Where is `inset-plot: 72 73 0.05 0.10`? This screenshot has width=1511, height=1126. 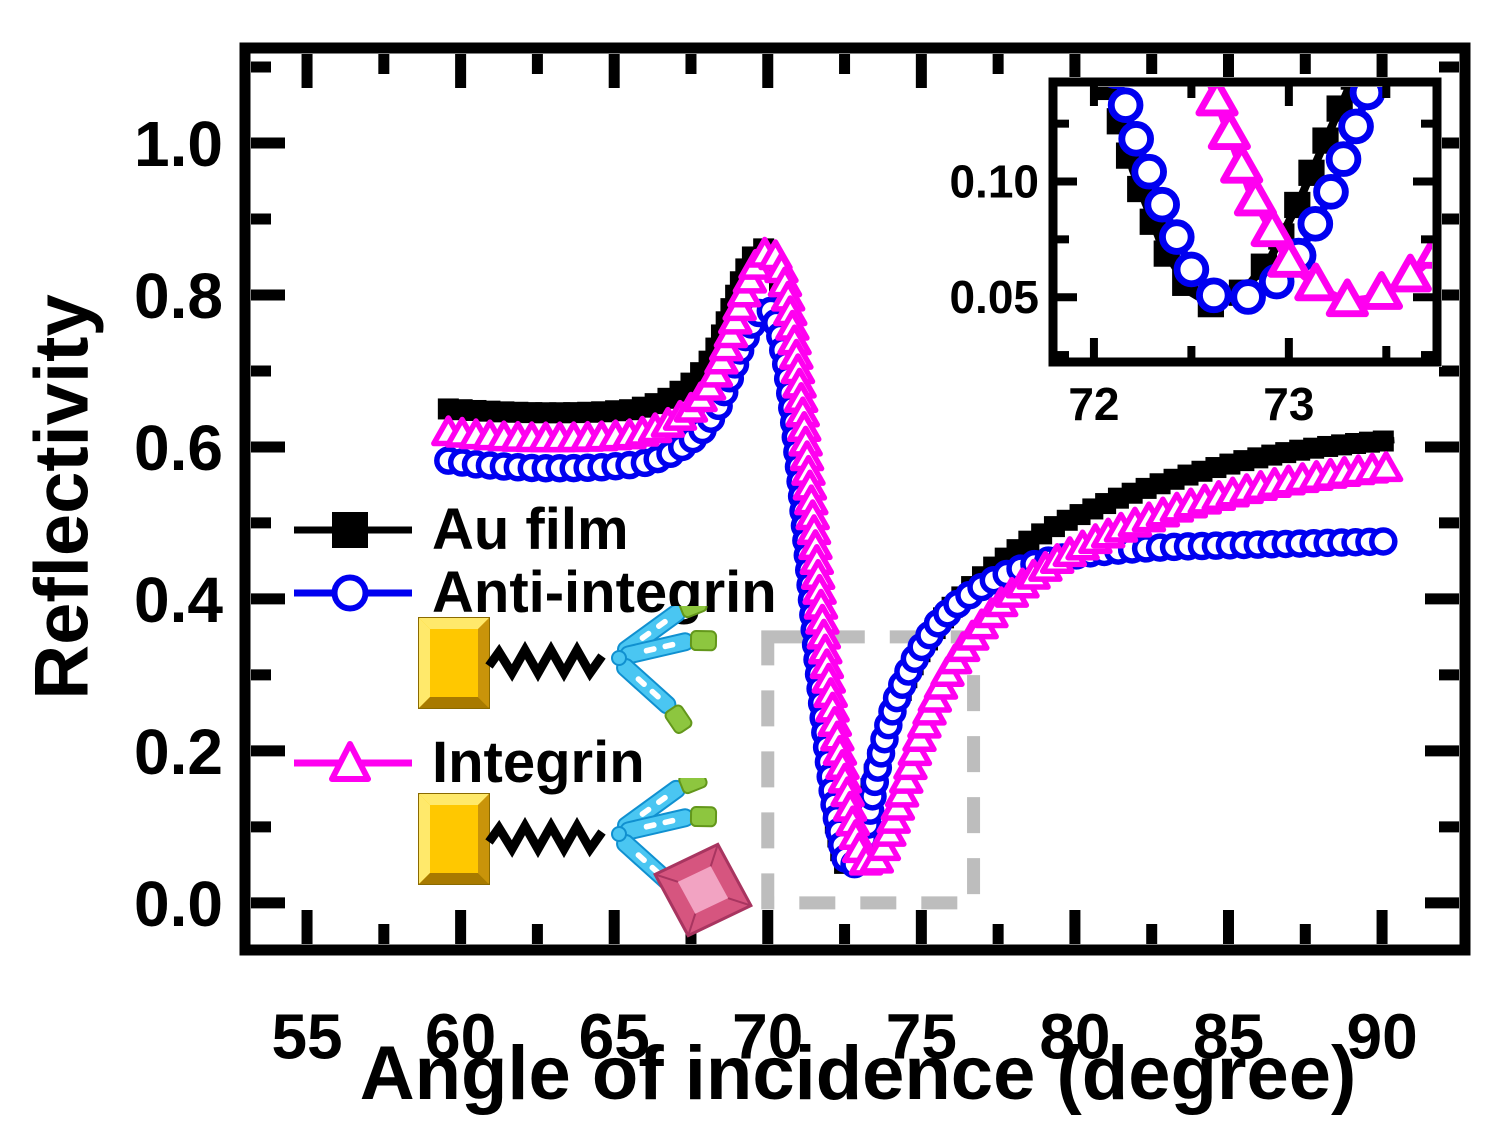
inset-plot: 72 73 0.05 0.10 is located at coordinates (1195, 253).